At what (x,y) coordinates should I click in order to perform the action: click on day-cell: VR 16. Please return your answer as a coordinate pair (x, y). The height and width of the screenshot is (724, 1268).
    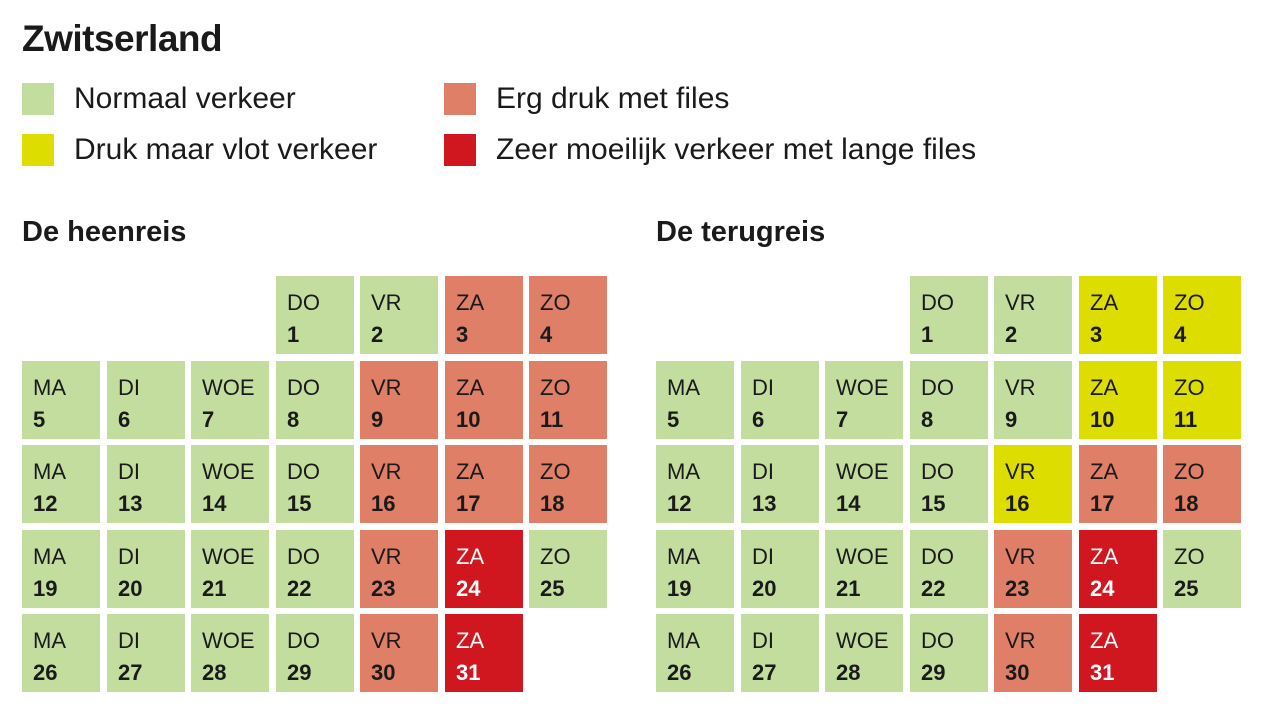
    Looking at the image, I should click on (1033, 484).